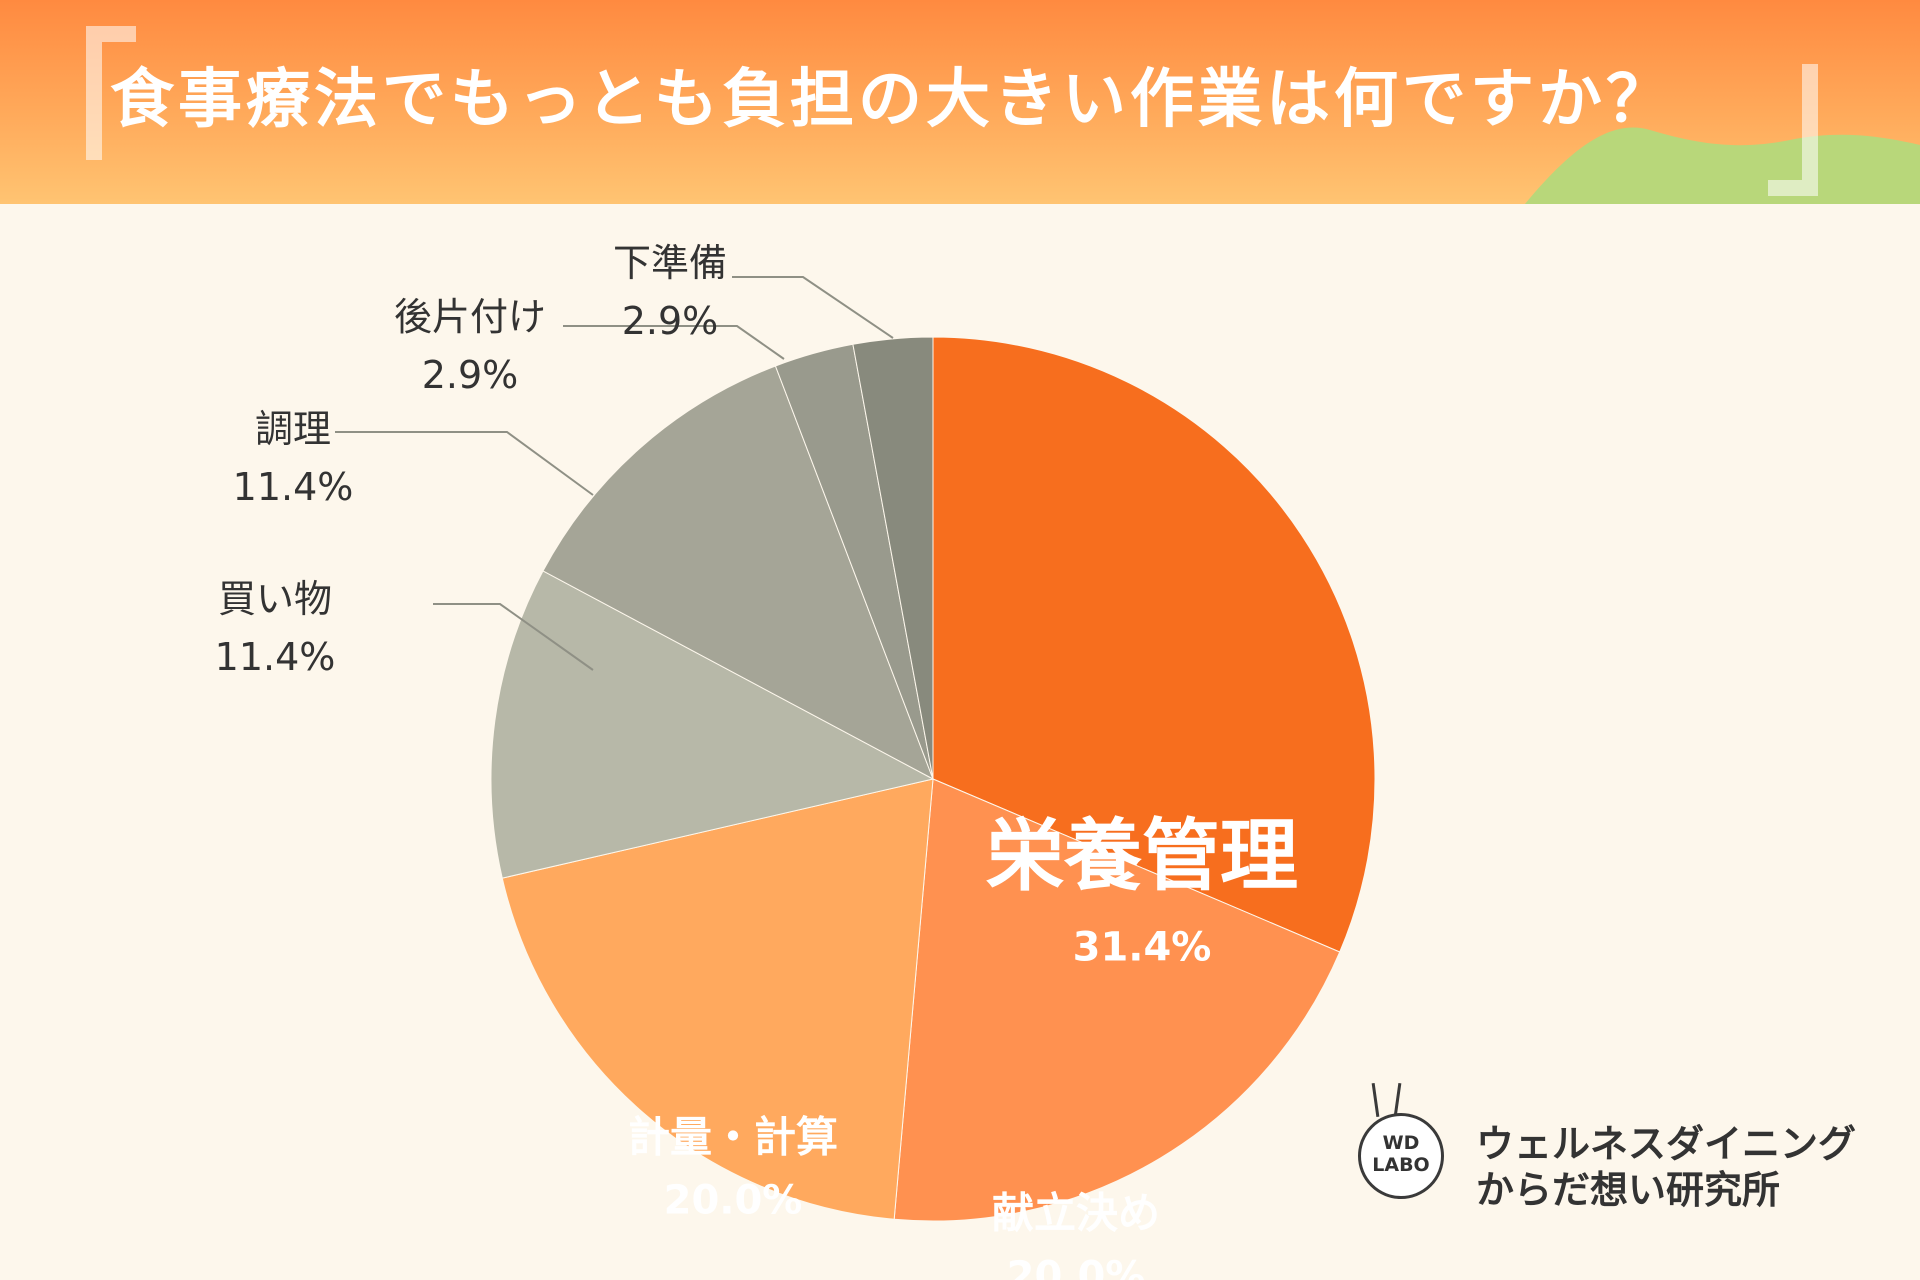 This screenshot has width=1920, height=1280. I want to click on slice-label: 買い物, so click(275, 599).